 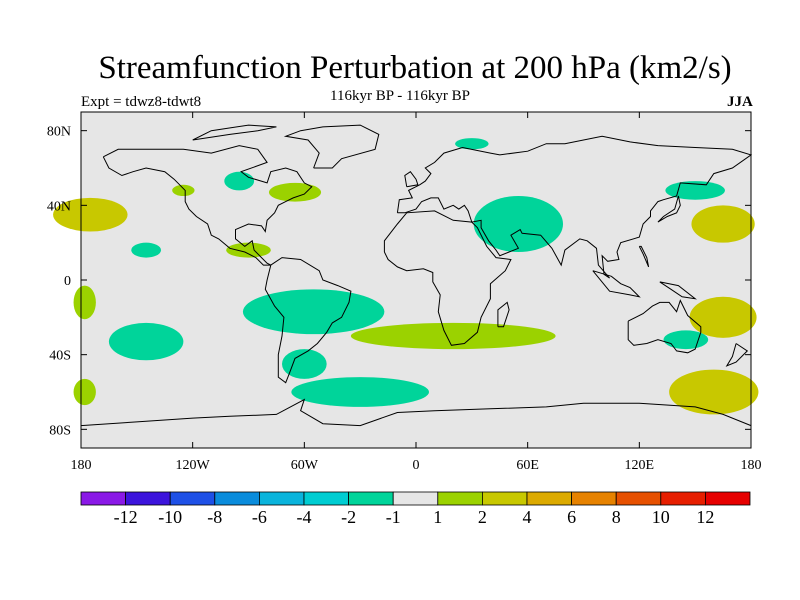 I want to click on x-tick-label: 120W, so click(x=193, y=465).